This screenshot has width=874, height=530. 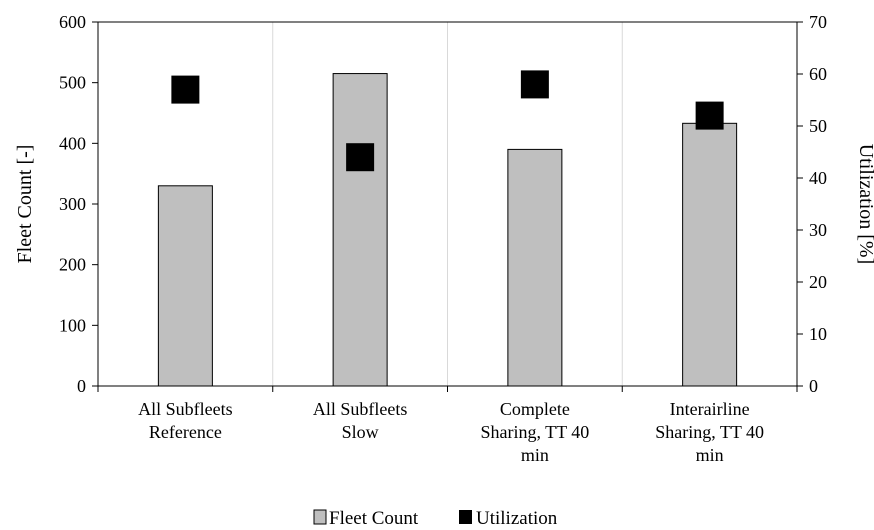 What do you see at coordinates (320, 517) in the screenshot?
I see `legend-swatch-fleet-count` at bounding box center [320, 517].